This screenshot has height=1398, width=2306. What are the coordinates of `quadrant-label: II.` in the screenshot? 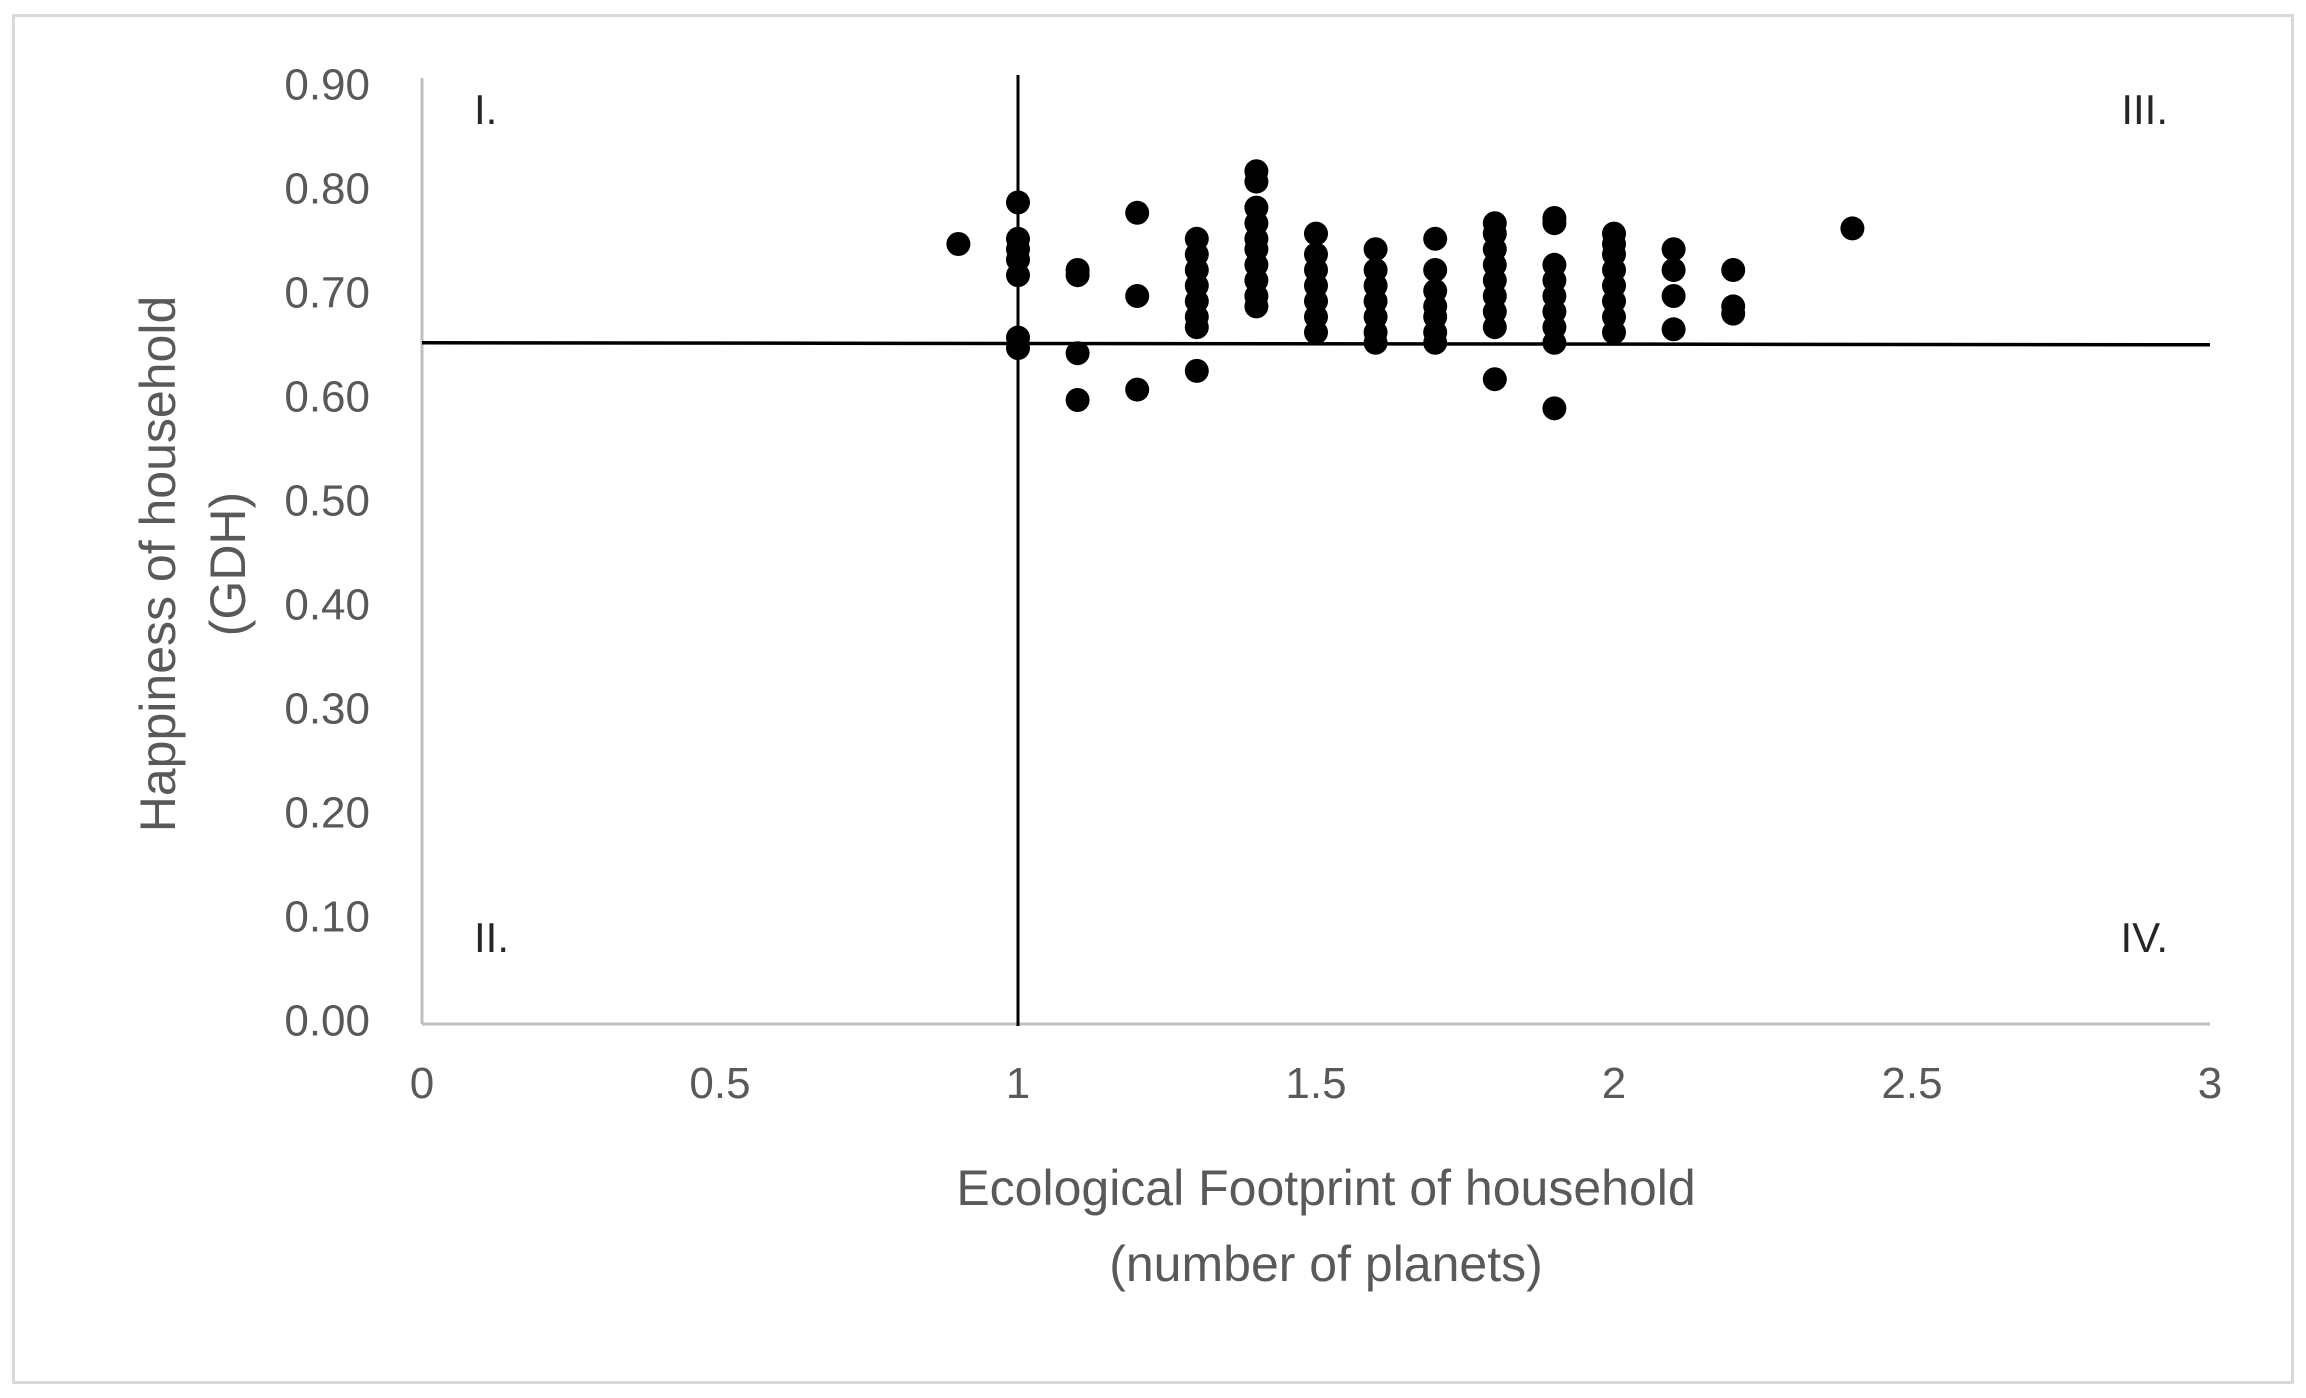 It's located at (491, 937).